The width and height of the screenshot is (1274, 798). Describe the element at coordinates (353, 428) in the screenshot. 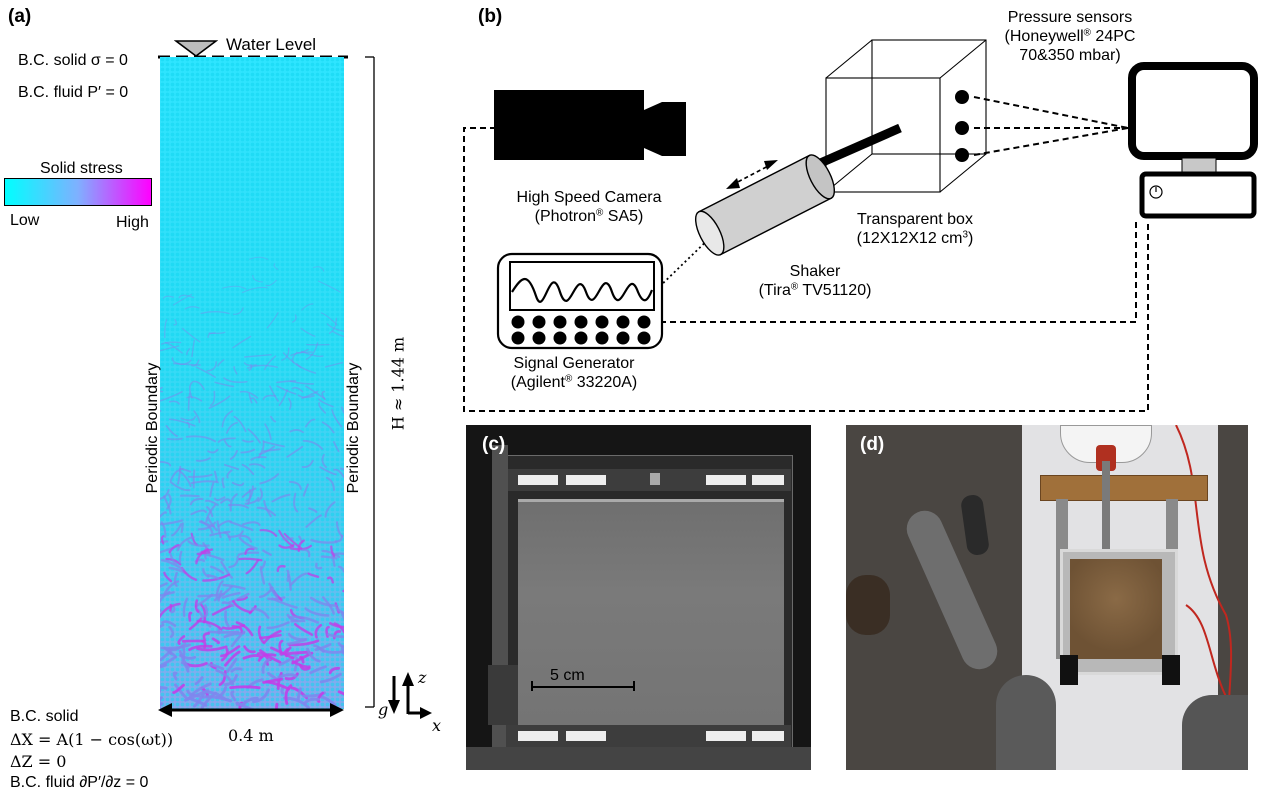

I see `periodic-boundary-right: Periodic Boundary` at that location.